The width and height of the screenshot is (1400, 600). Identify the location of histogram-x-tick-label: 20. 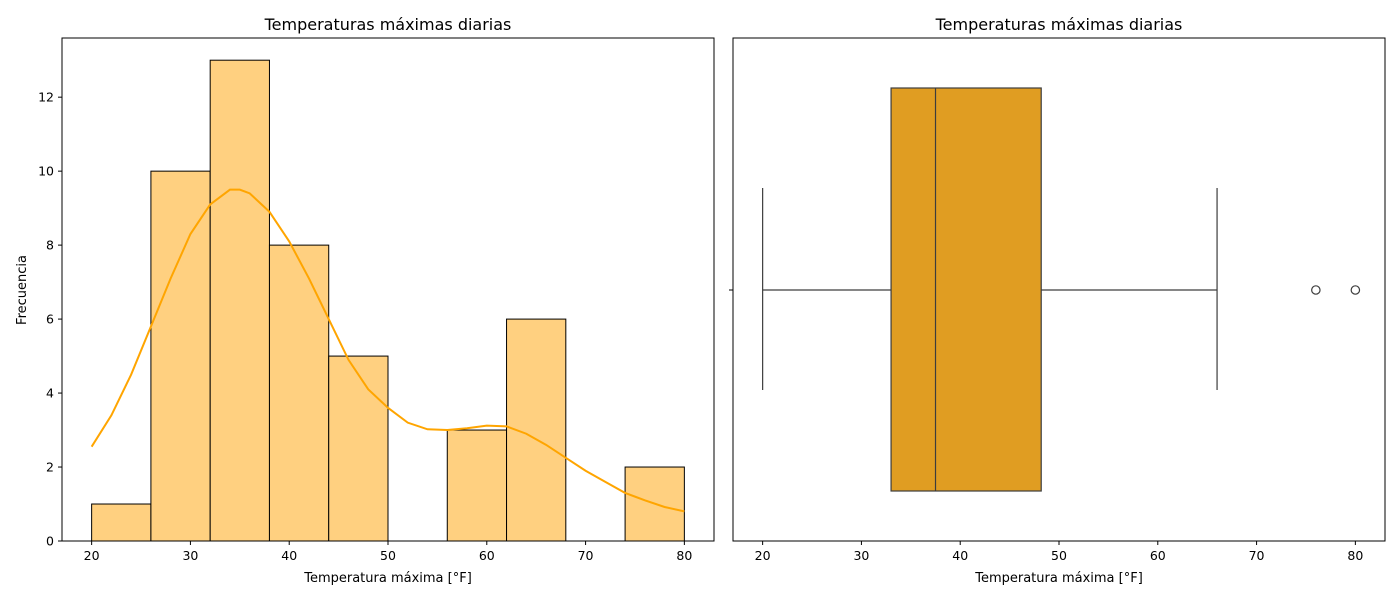
(92, 555).